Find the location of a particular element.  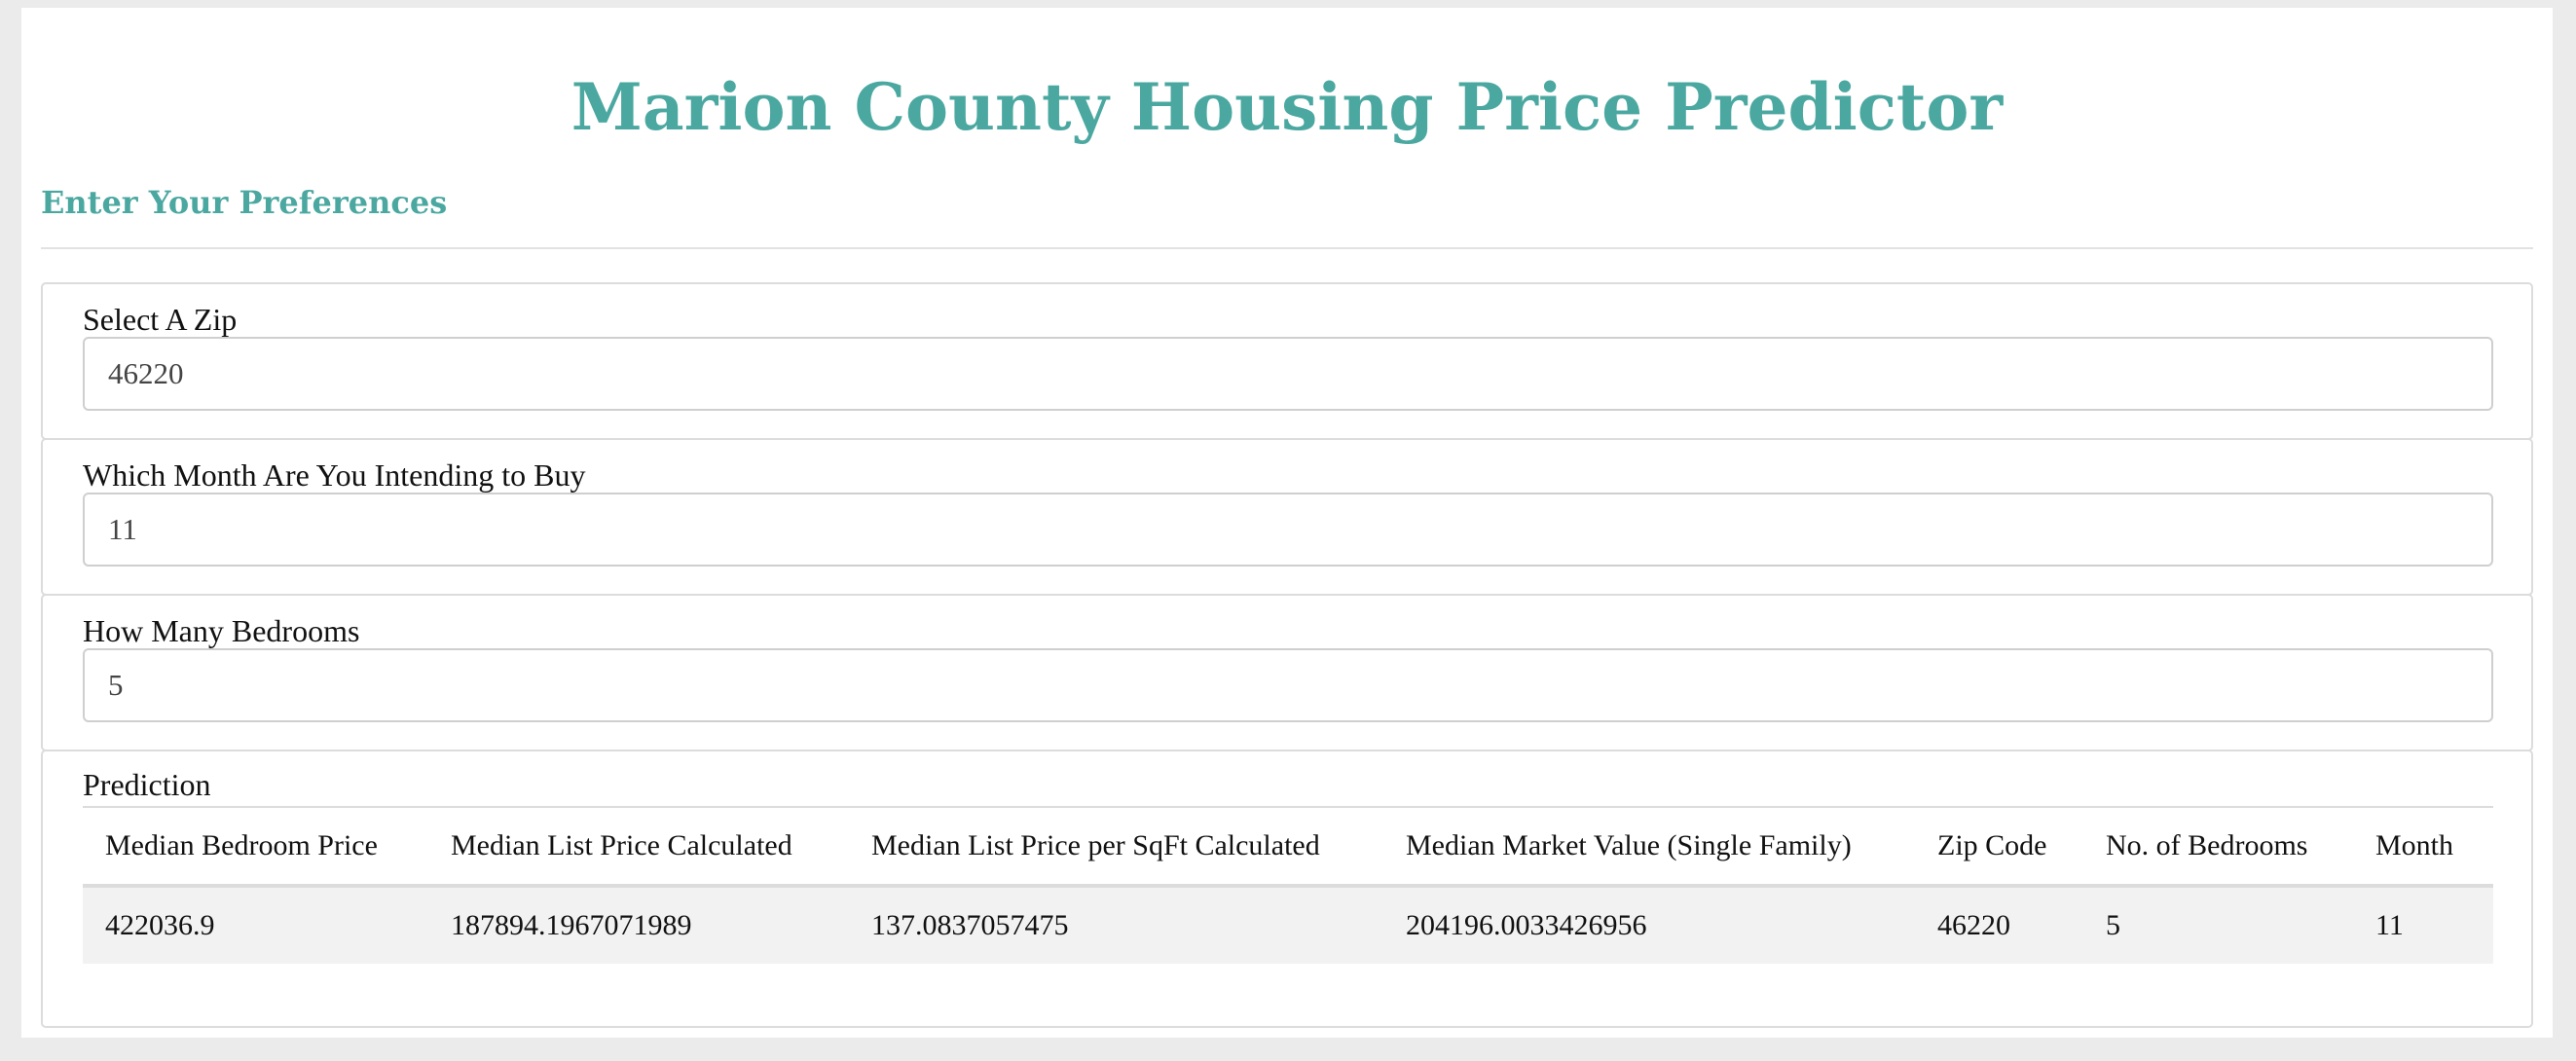

cell-median-bedroom-price: 422036.9 is located at coordinates (255, 925).